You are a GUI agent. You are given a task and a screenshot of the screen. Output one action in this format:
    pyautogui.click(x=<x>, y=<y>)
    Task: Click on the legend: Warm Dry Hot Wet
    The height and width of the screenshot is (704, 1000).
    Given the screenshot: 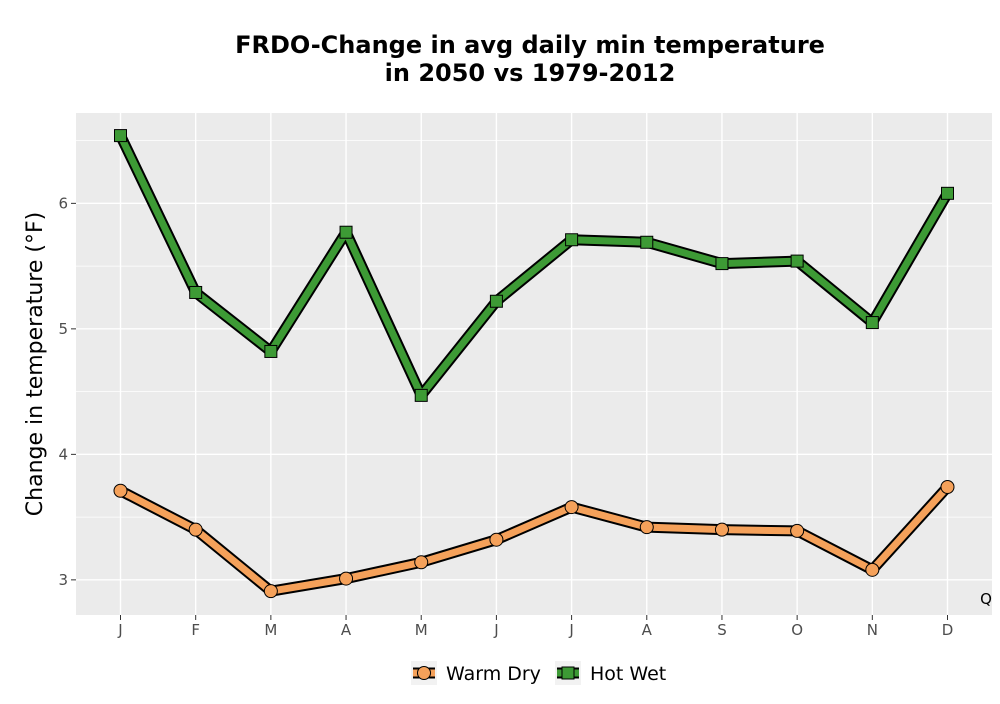 What is the action you would take?
    pyautogui.click(x=538, y=673)
    